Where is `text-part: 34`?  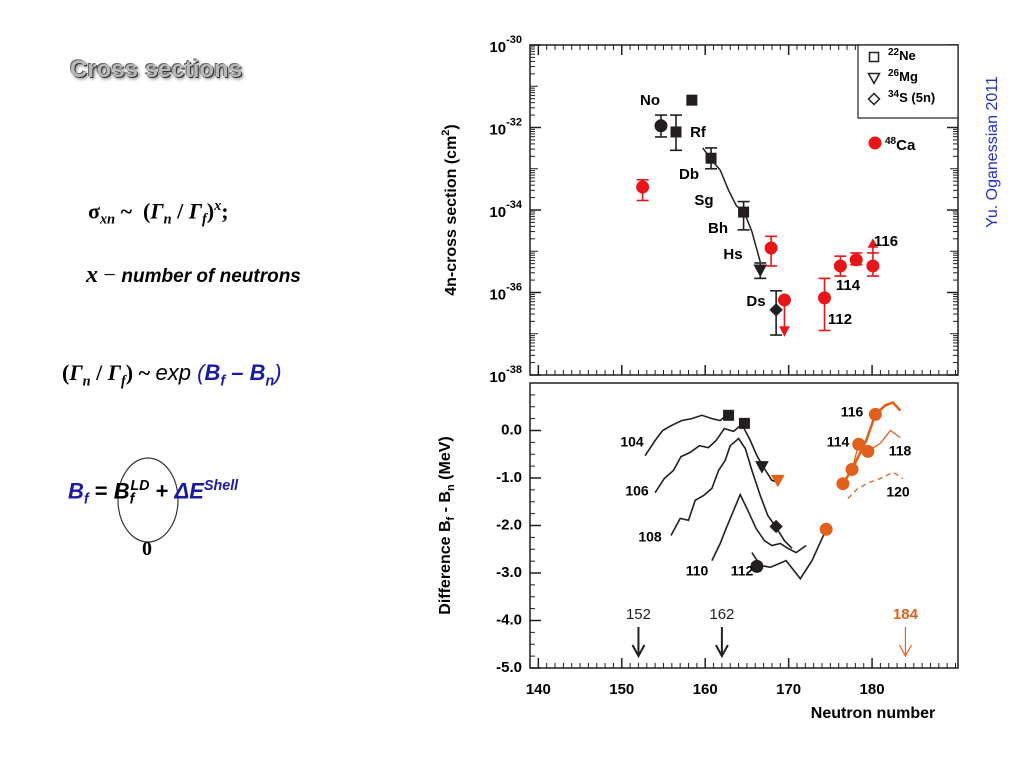
text-part: 34 is located at coordinates (894, 94).